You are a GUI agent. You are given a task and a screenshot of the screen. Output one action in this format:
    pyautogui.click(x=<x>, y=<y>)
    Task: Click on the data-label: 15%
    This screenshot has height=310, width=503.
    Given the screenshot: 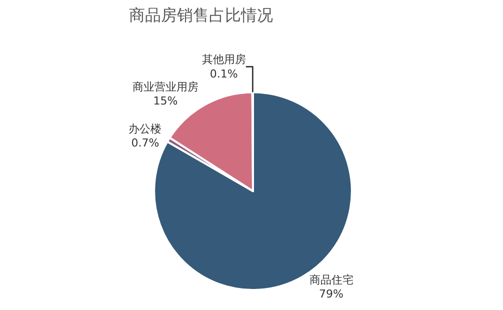 What is the action you would take?
    pyautogui.click(x=165, y=101)
    